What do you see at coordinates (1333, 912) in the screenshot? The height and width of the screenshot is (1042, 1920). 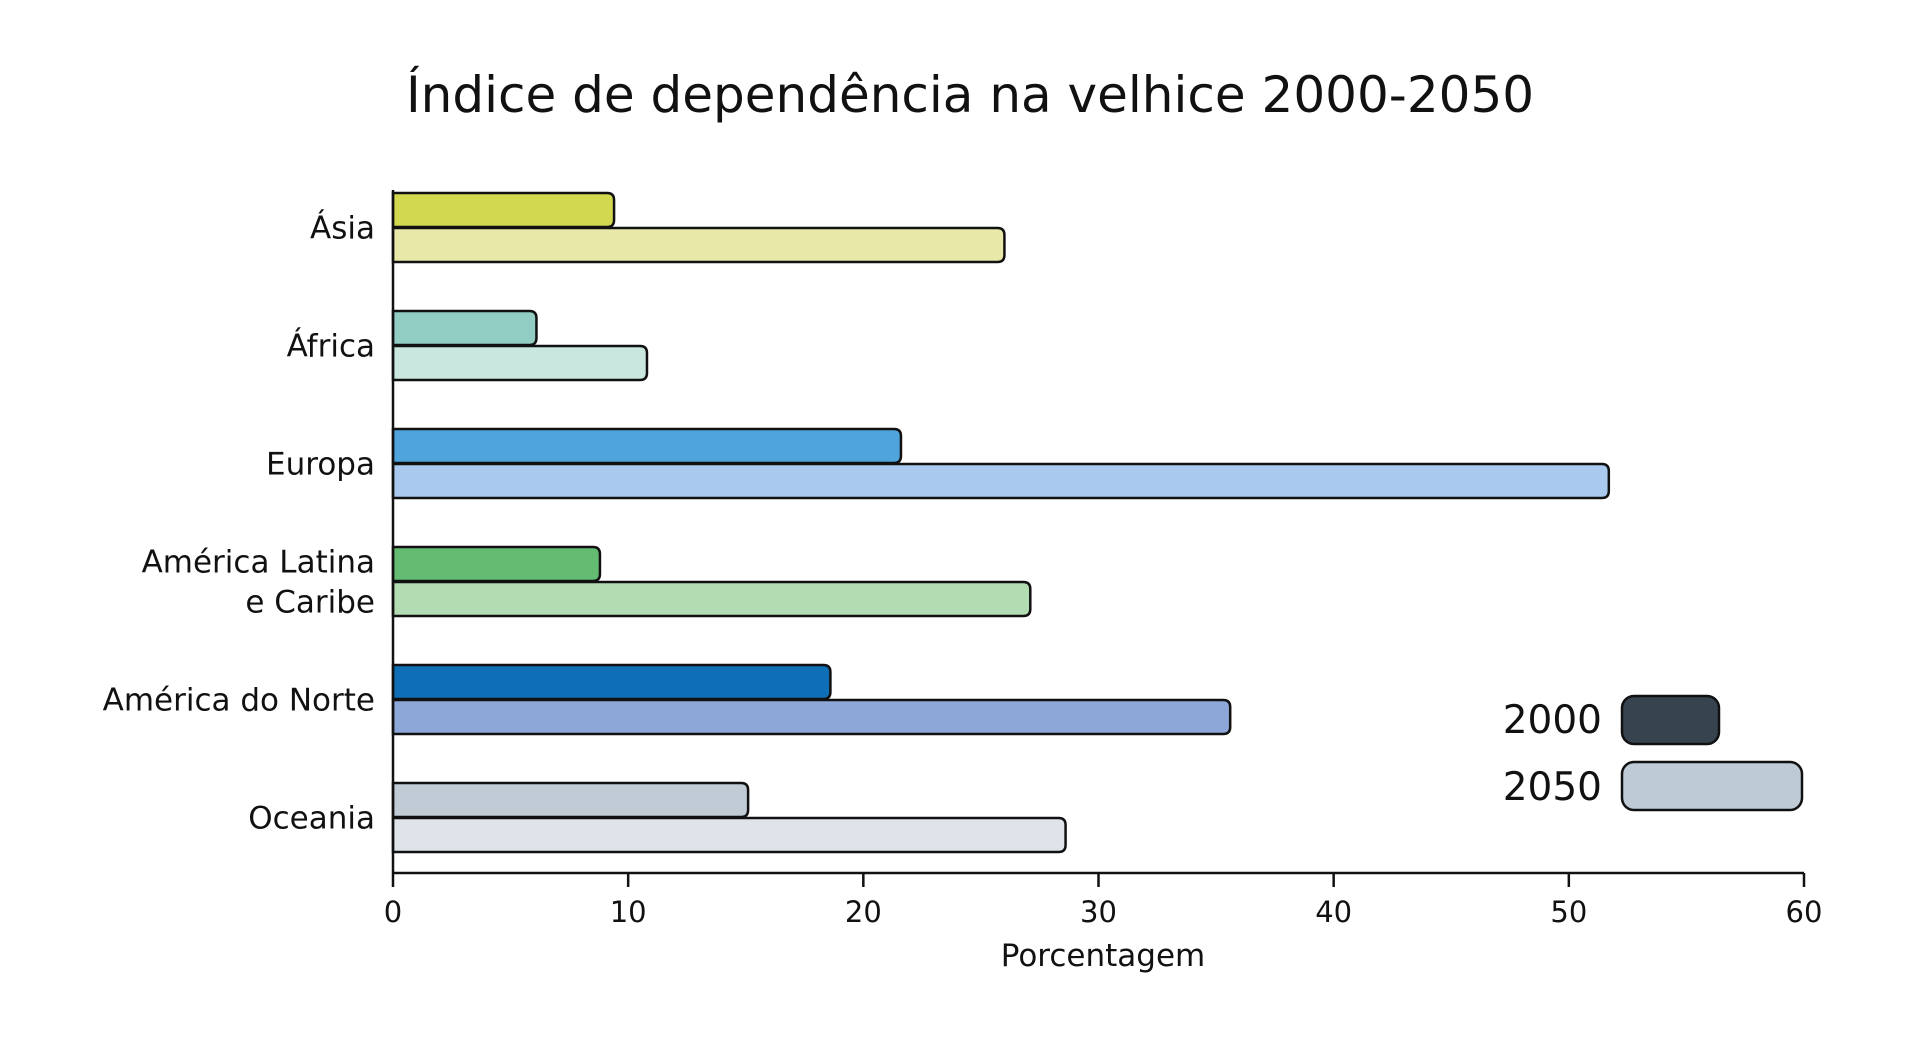 I see `x-tick-label: 40` at bounding box center [1333, 912].